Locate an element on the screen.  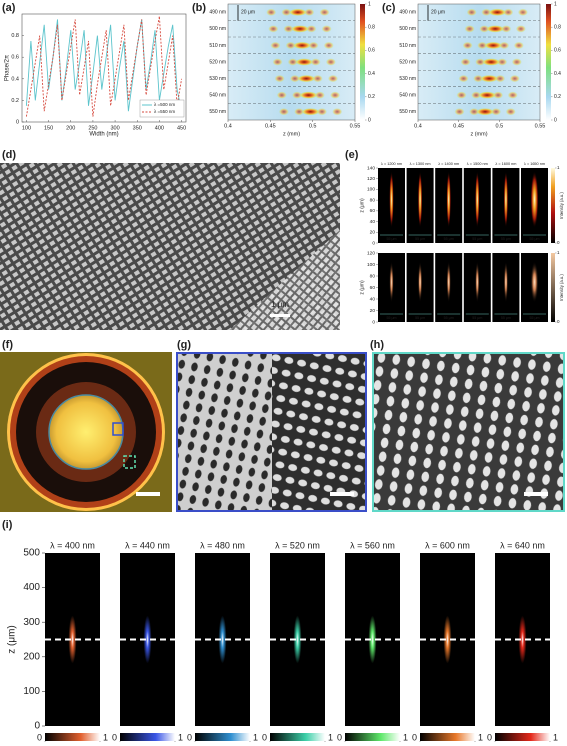
scale-bar is located at coordinates (342, 494).